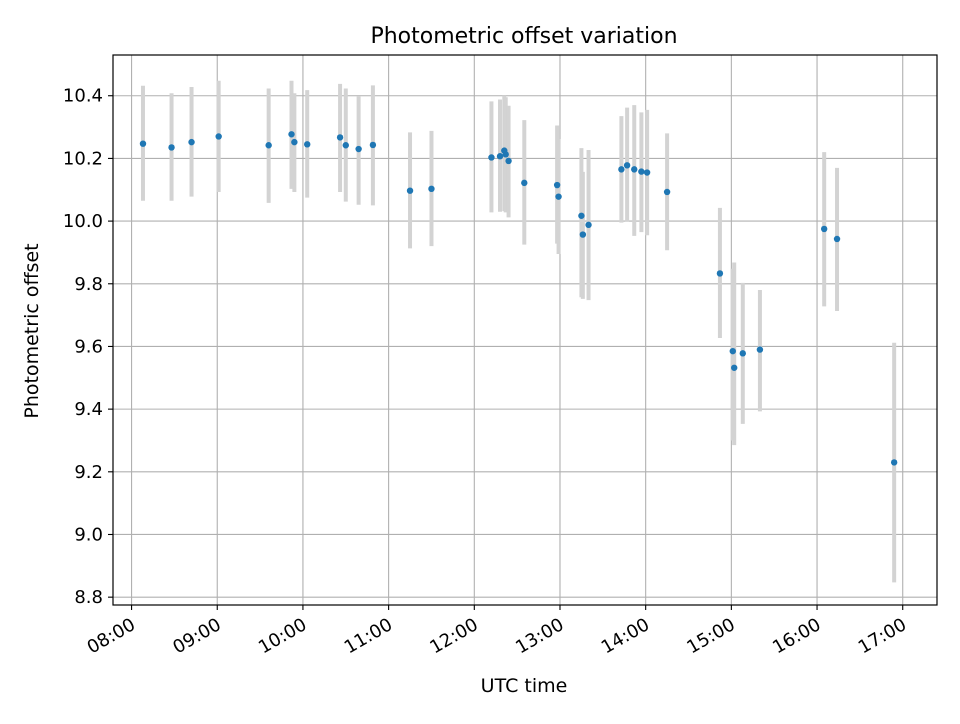 The height and width of the screenshot is (724, 960). What do you see at coordinates (83, 158) in the screenshot?
I see `y-tick-label: 10.2` at bounding box center [83, 158].